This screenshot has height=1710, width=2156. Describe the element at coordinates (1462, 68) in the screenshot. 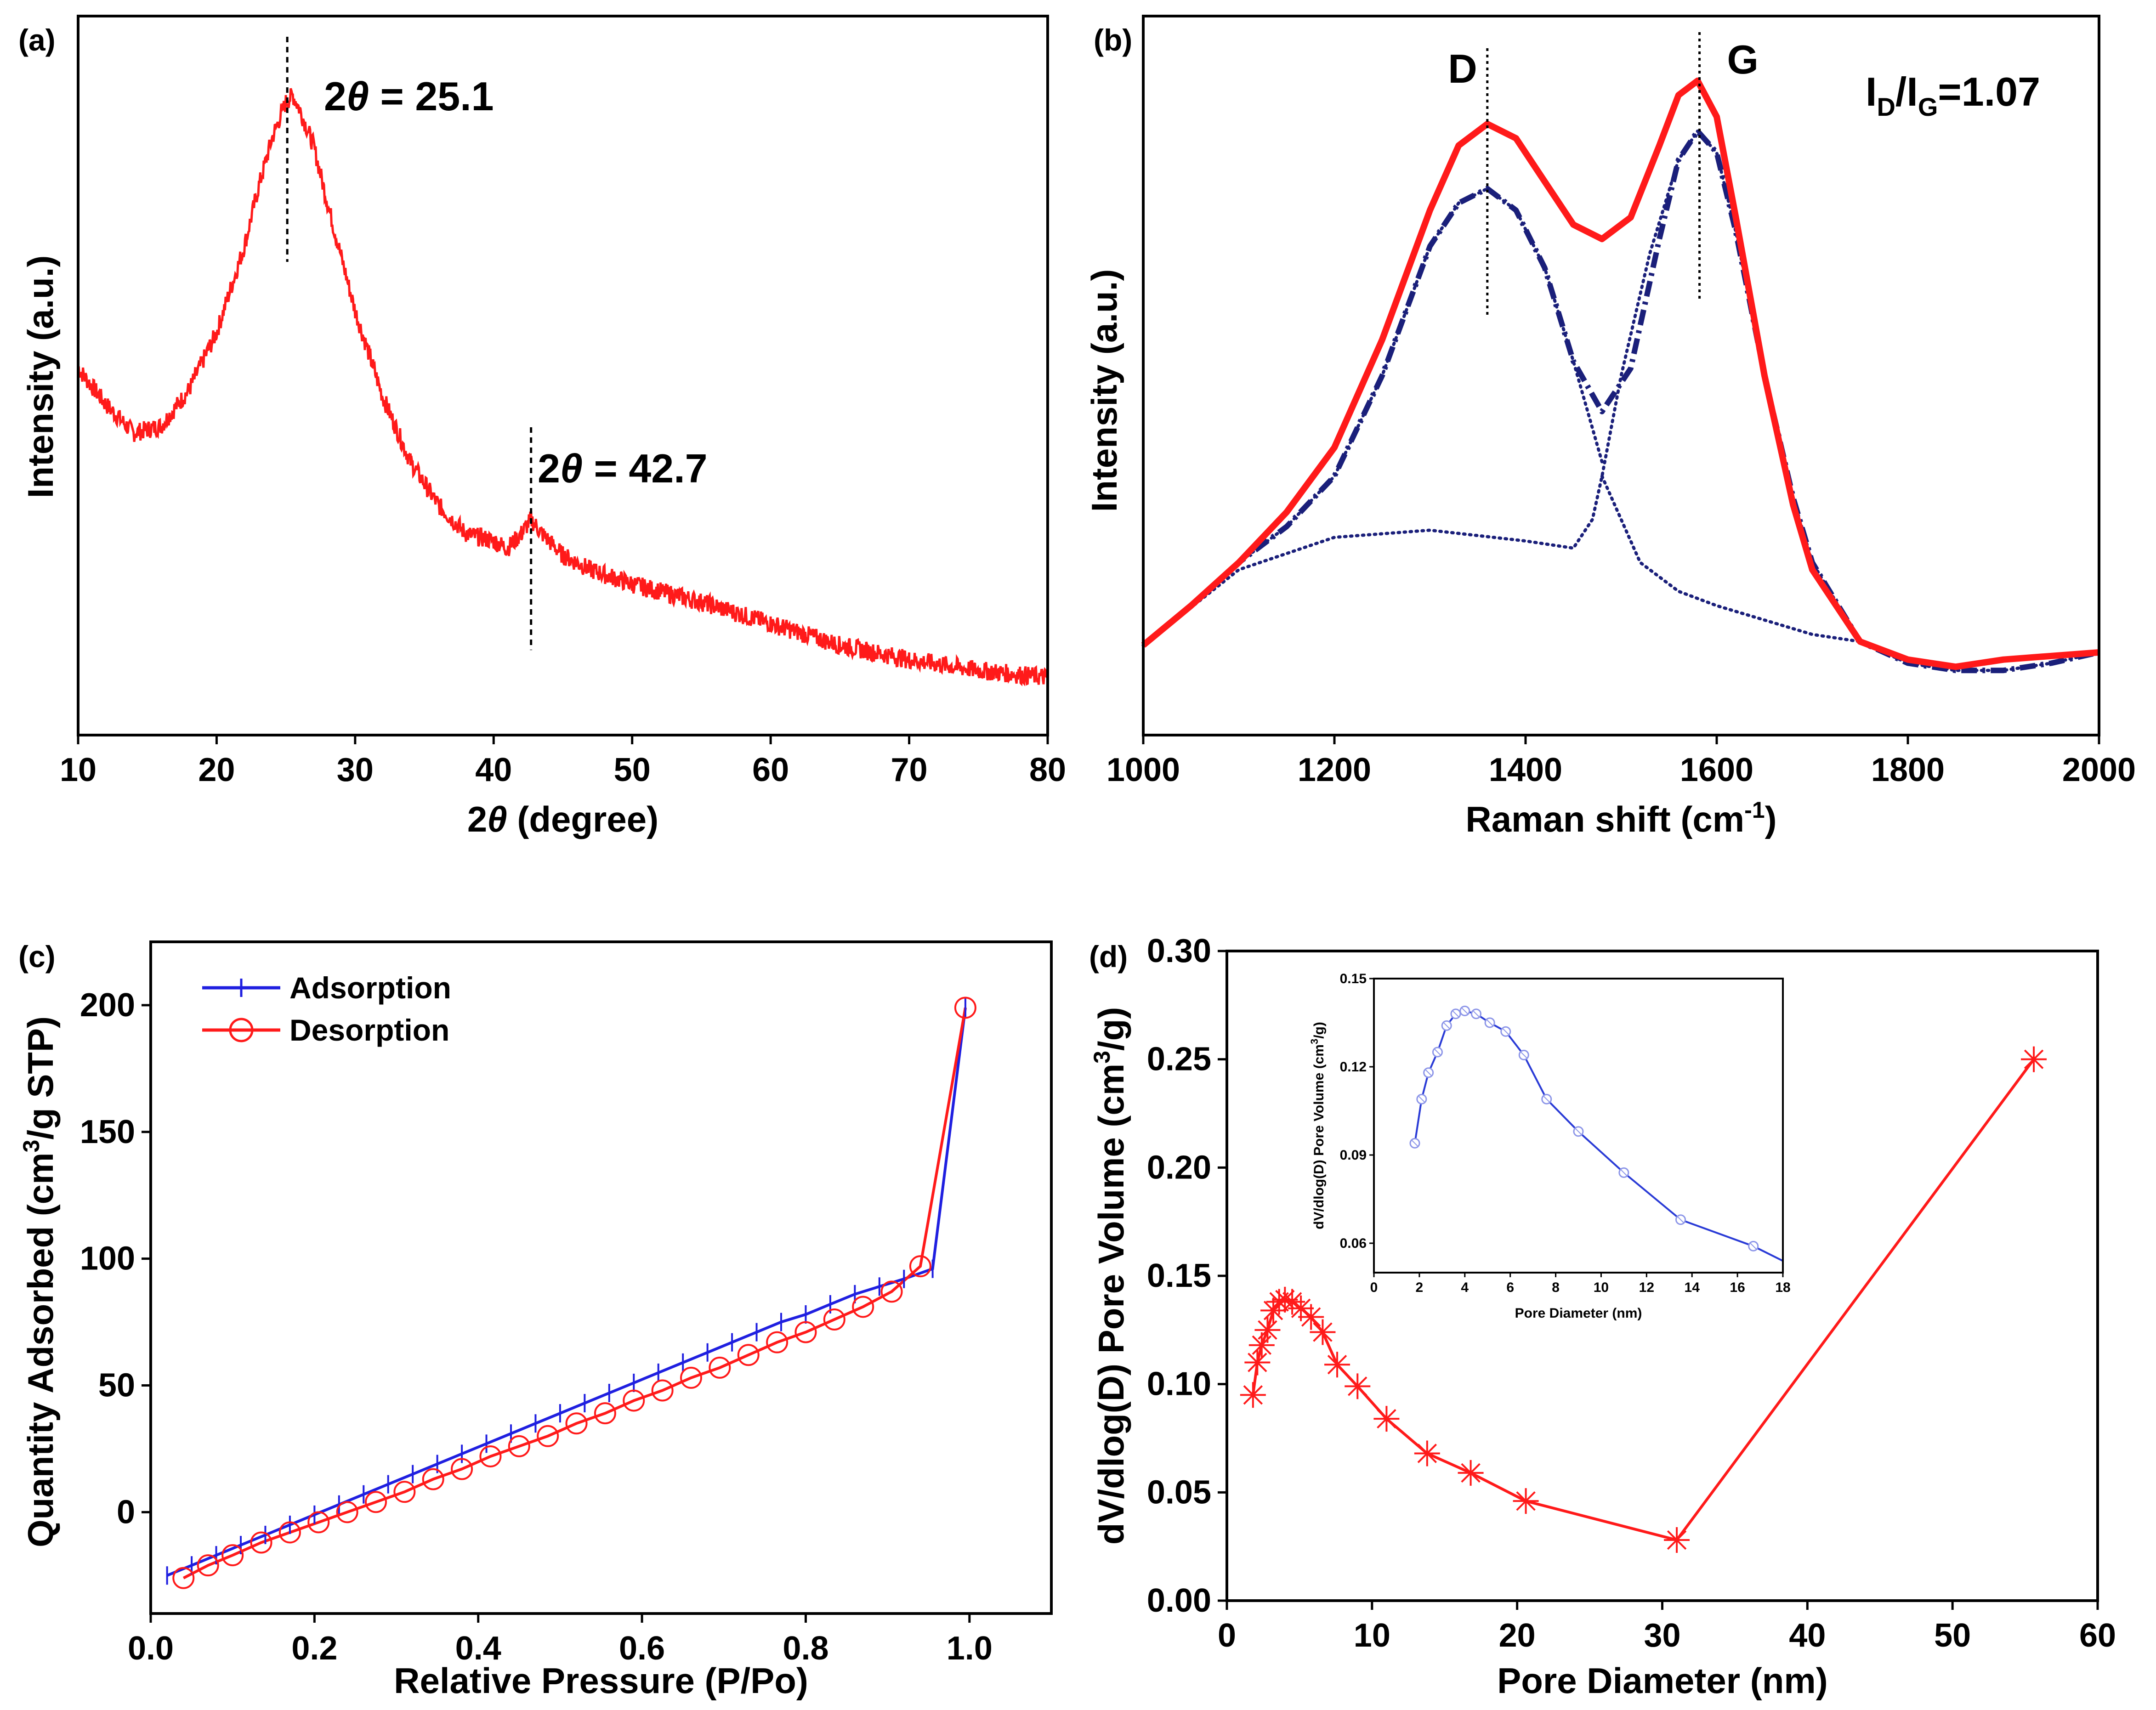

I see `panel-b-d-band-label: D` at that location.